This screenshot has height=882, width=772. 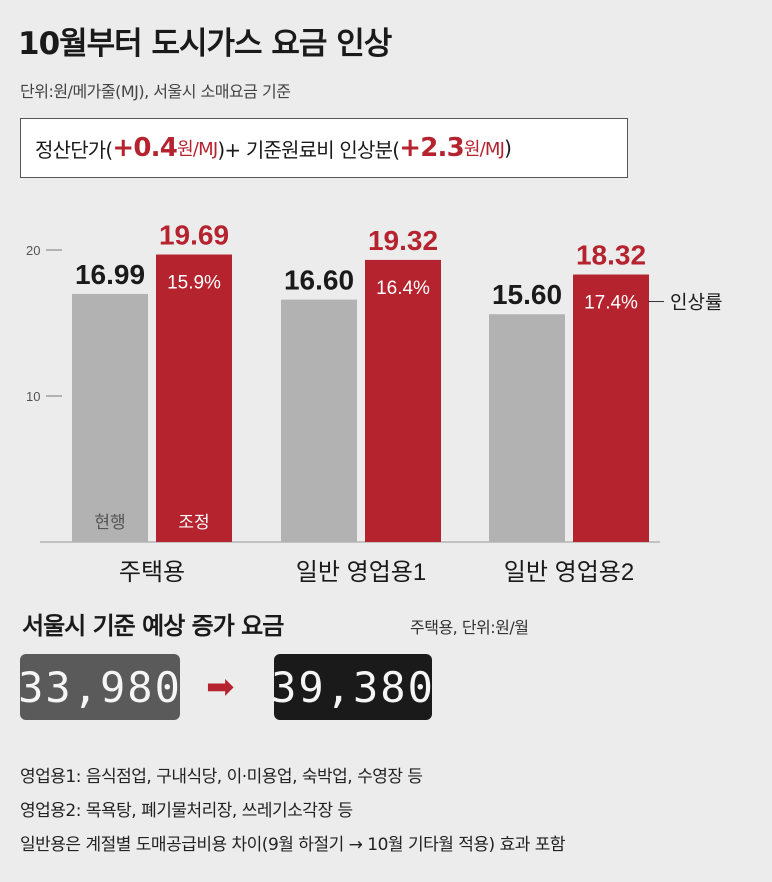 What do you see at coordinates (33, 396) in the screenshot?
I see `y-tick-label: 10` at bounding box center [33, 396].